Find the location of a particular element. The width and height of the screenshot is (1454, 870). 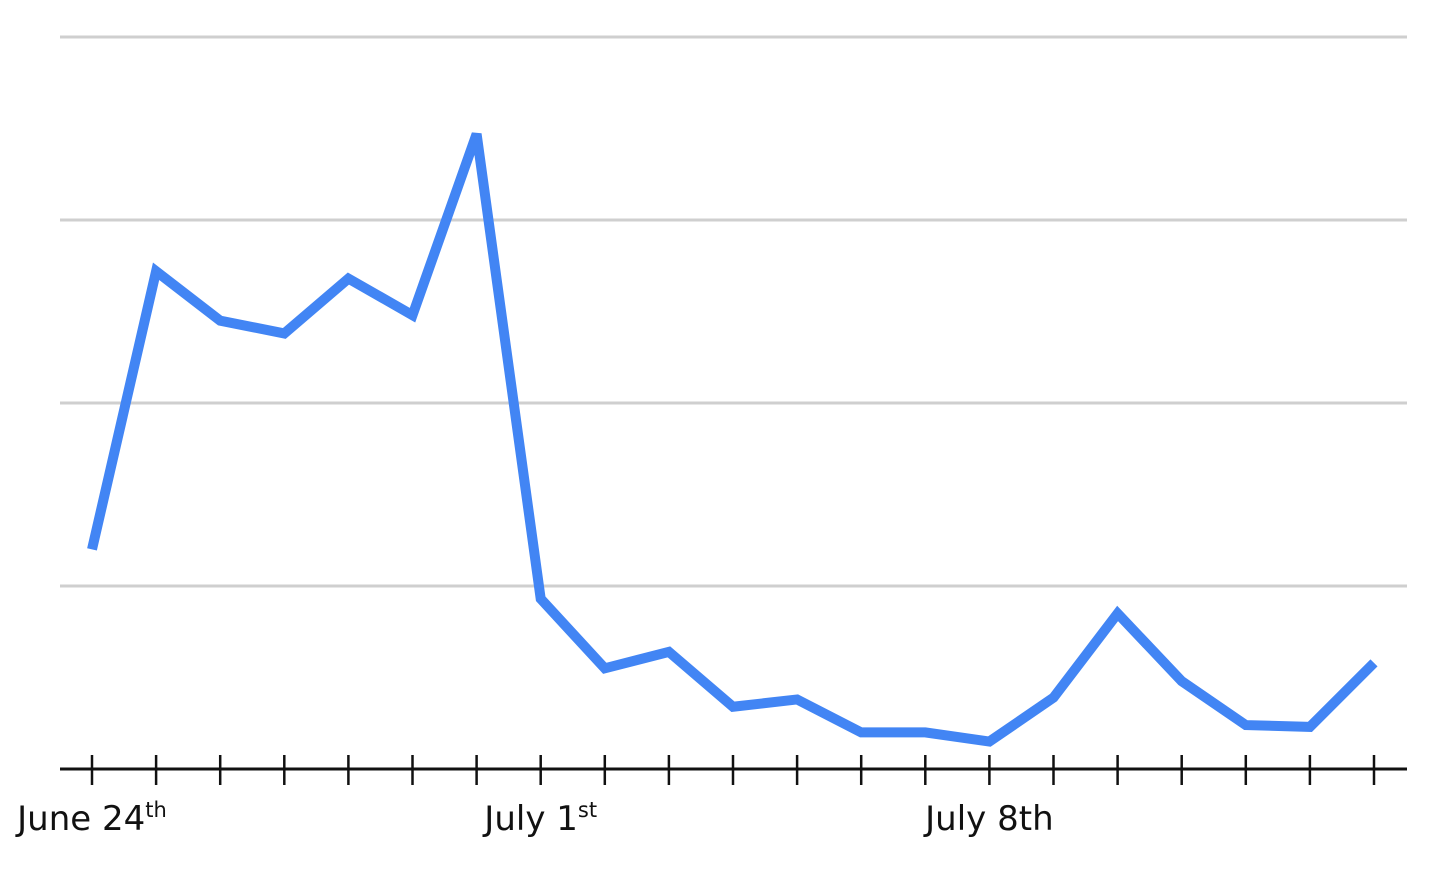

x-tick-label-main: June 24 is located at coordinates (80, 819).